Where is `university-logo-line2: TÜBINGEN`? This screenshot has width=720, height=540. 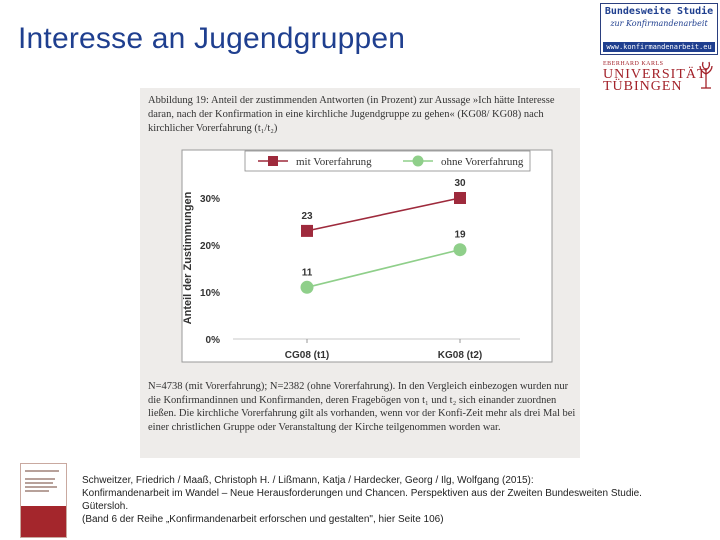 university-logo-line2: TÜBINGEN is located at coordinates (643, 86).